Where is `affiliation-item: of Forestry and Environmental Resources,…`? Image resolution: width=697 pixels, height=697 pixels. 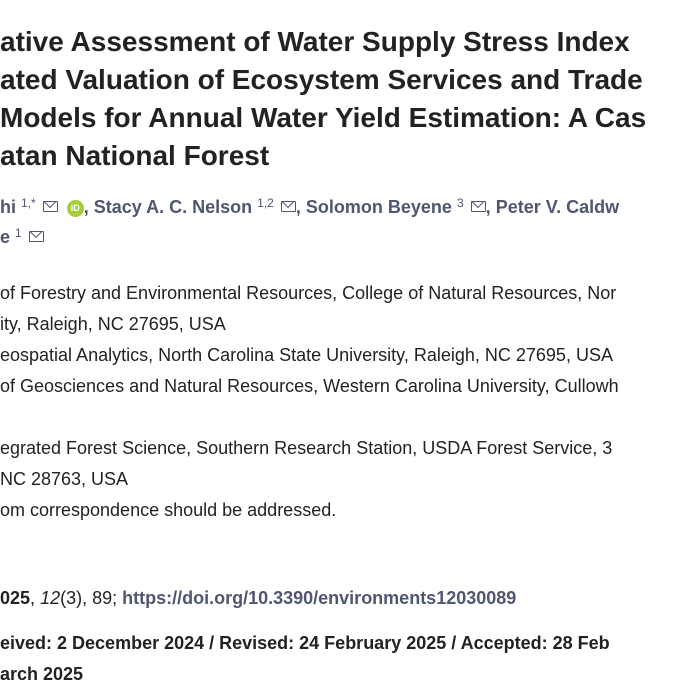 affiliation-item: of Forestry and Environmental Resources,… is located at coordinates (309, 309).